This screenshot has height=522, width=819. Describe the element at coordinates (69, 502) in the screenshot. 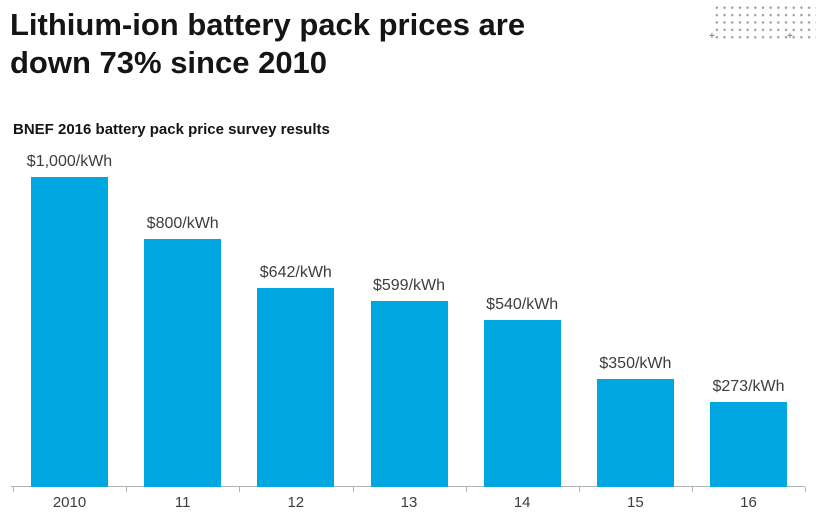

I see `x-axis-label: 2010` at that location.